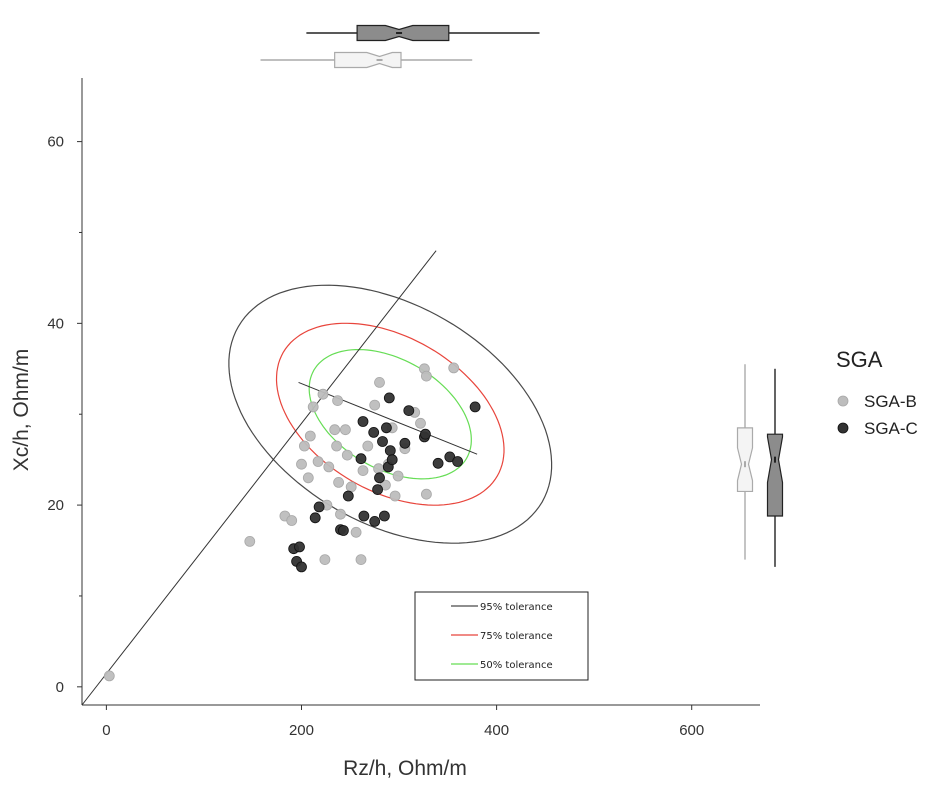 This screenshot has width=935, height=786. What do you see at coordinates (516, 636) in the screenshot?
I see `tolerance-legend-label: 75% tolerance` at bounding box center [516, 636].